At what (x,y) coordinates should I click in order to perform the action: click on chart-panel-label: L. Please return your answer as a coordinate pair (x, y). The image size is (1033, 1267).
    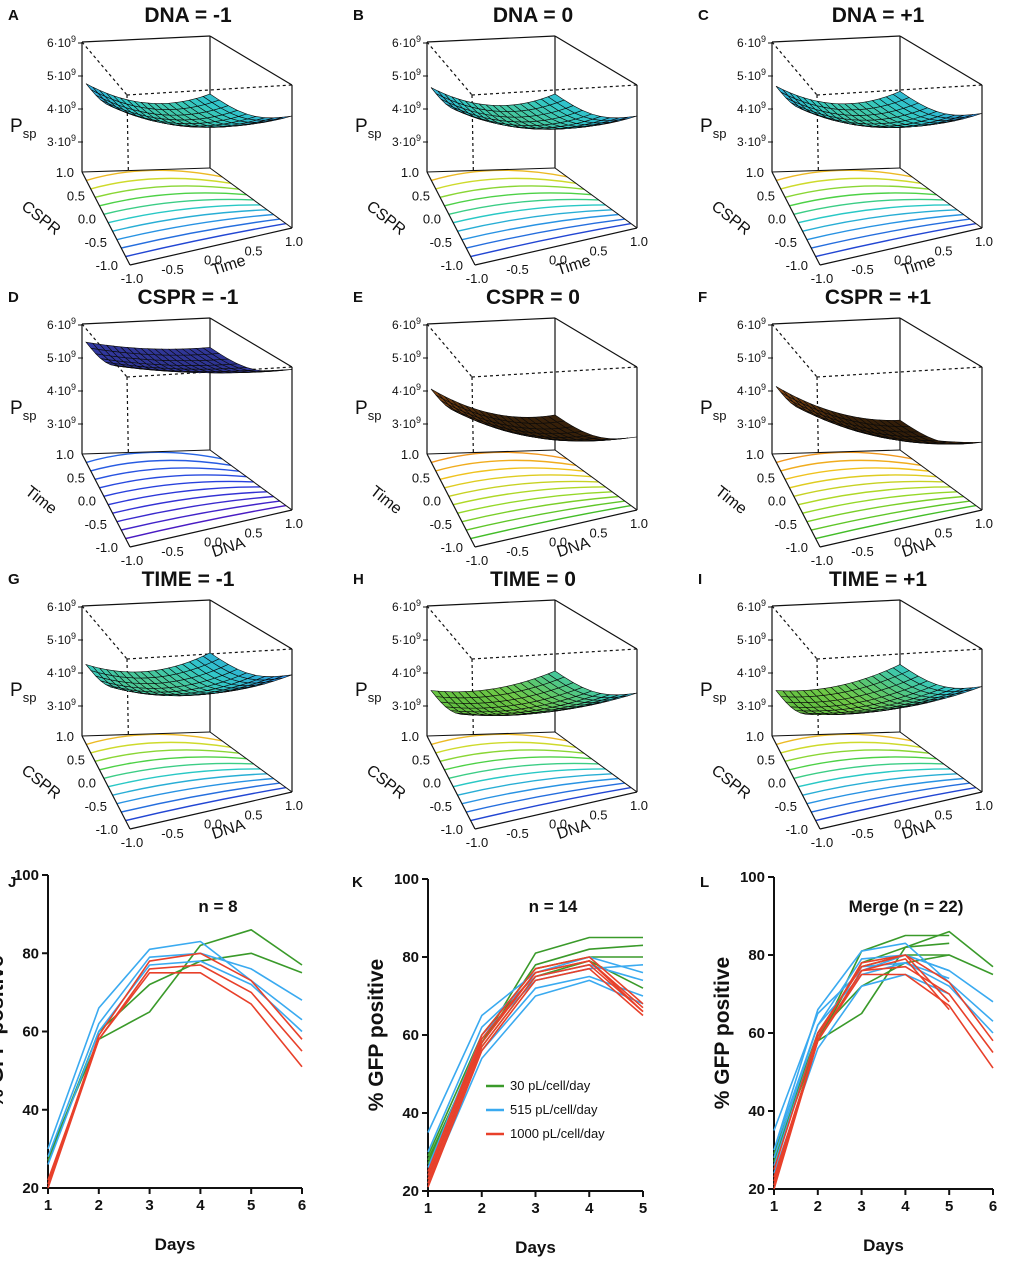
    Looking at the image, I should click on (704, 882).